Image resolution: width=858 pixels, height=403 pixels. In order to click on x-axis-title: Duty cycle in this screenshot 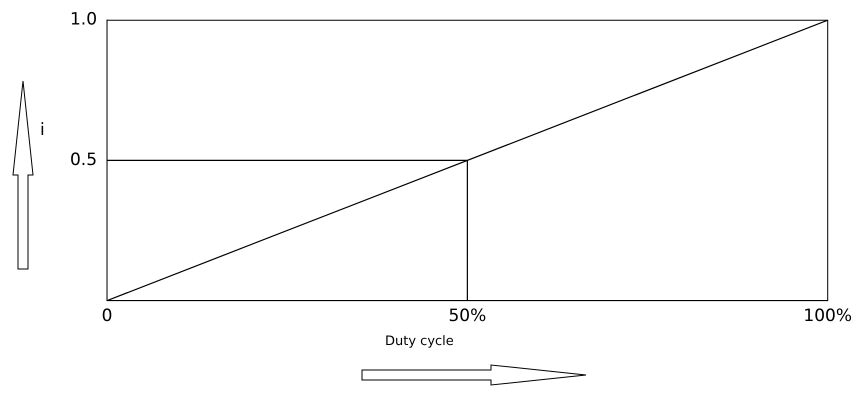, I will do `click(419, 341)`.